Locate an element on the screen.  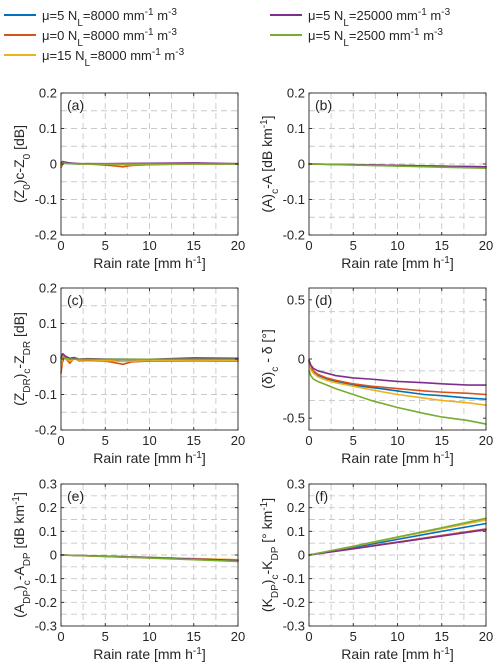
panel-label: (a) is located at coordinates (75, 105).